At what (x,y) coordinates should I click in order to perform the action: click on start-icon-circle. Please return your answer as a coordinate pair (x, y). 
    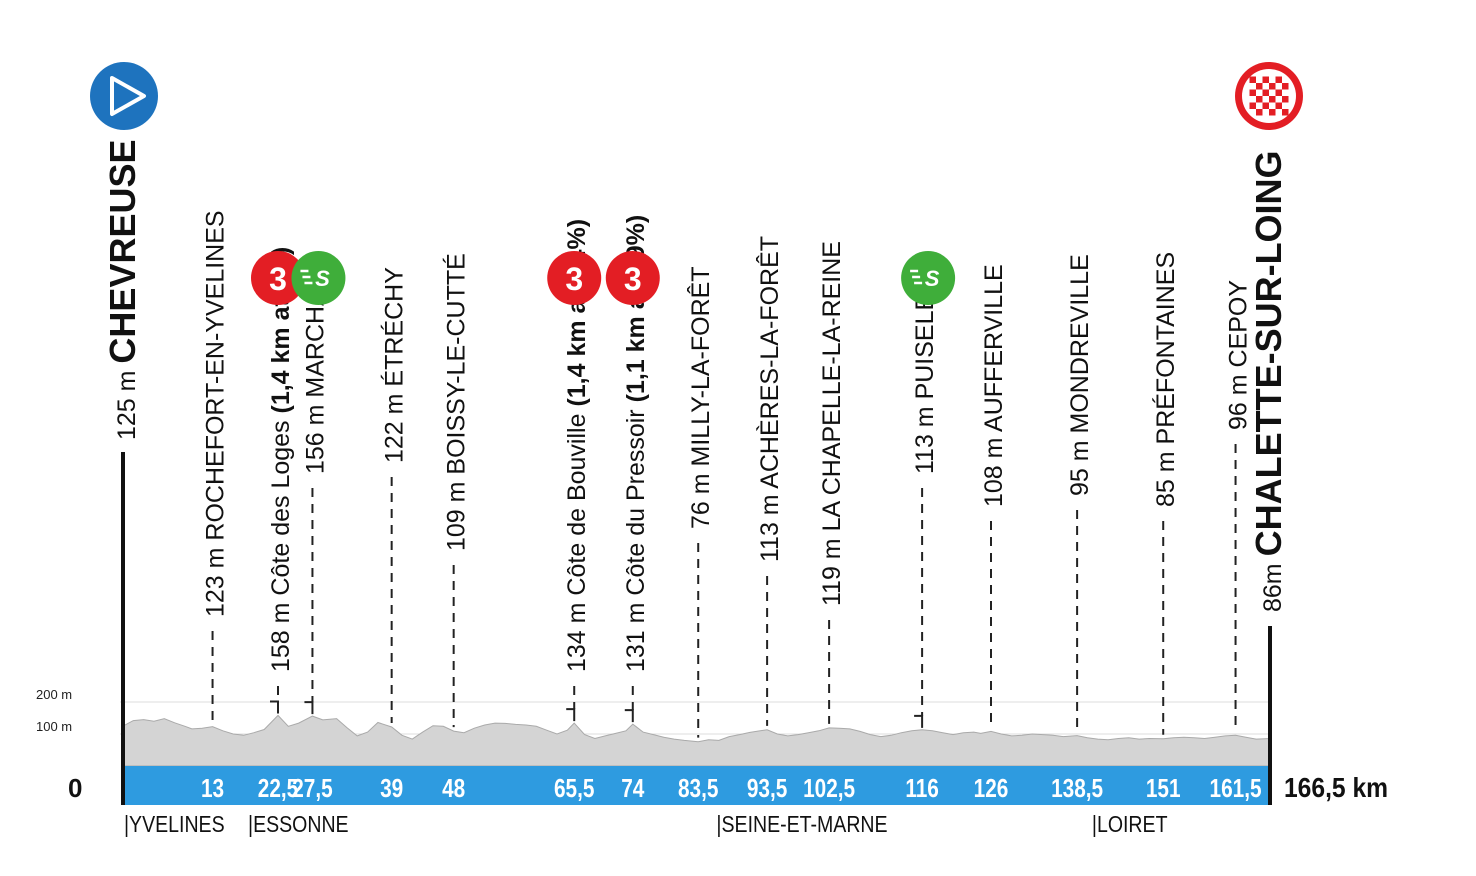
    Looking at the image, I should click on (124, 96).